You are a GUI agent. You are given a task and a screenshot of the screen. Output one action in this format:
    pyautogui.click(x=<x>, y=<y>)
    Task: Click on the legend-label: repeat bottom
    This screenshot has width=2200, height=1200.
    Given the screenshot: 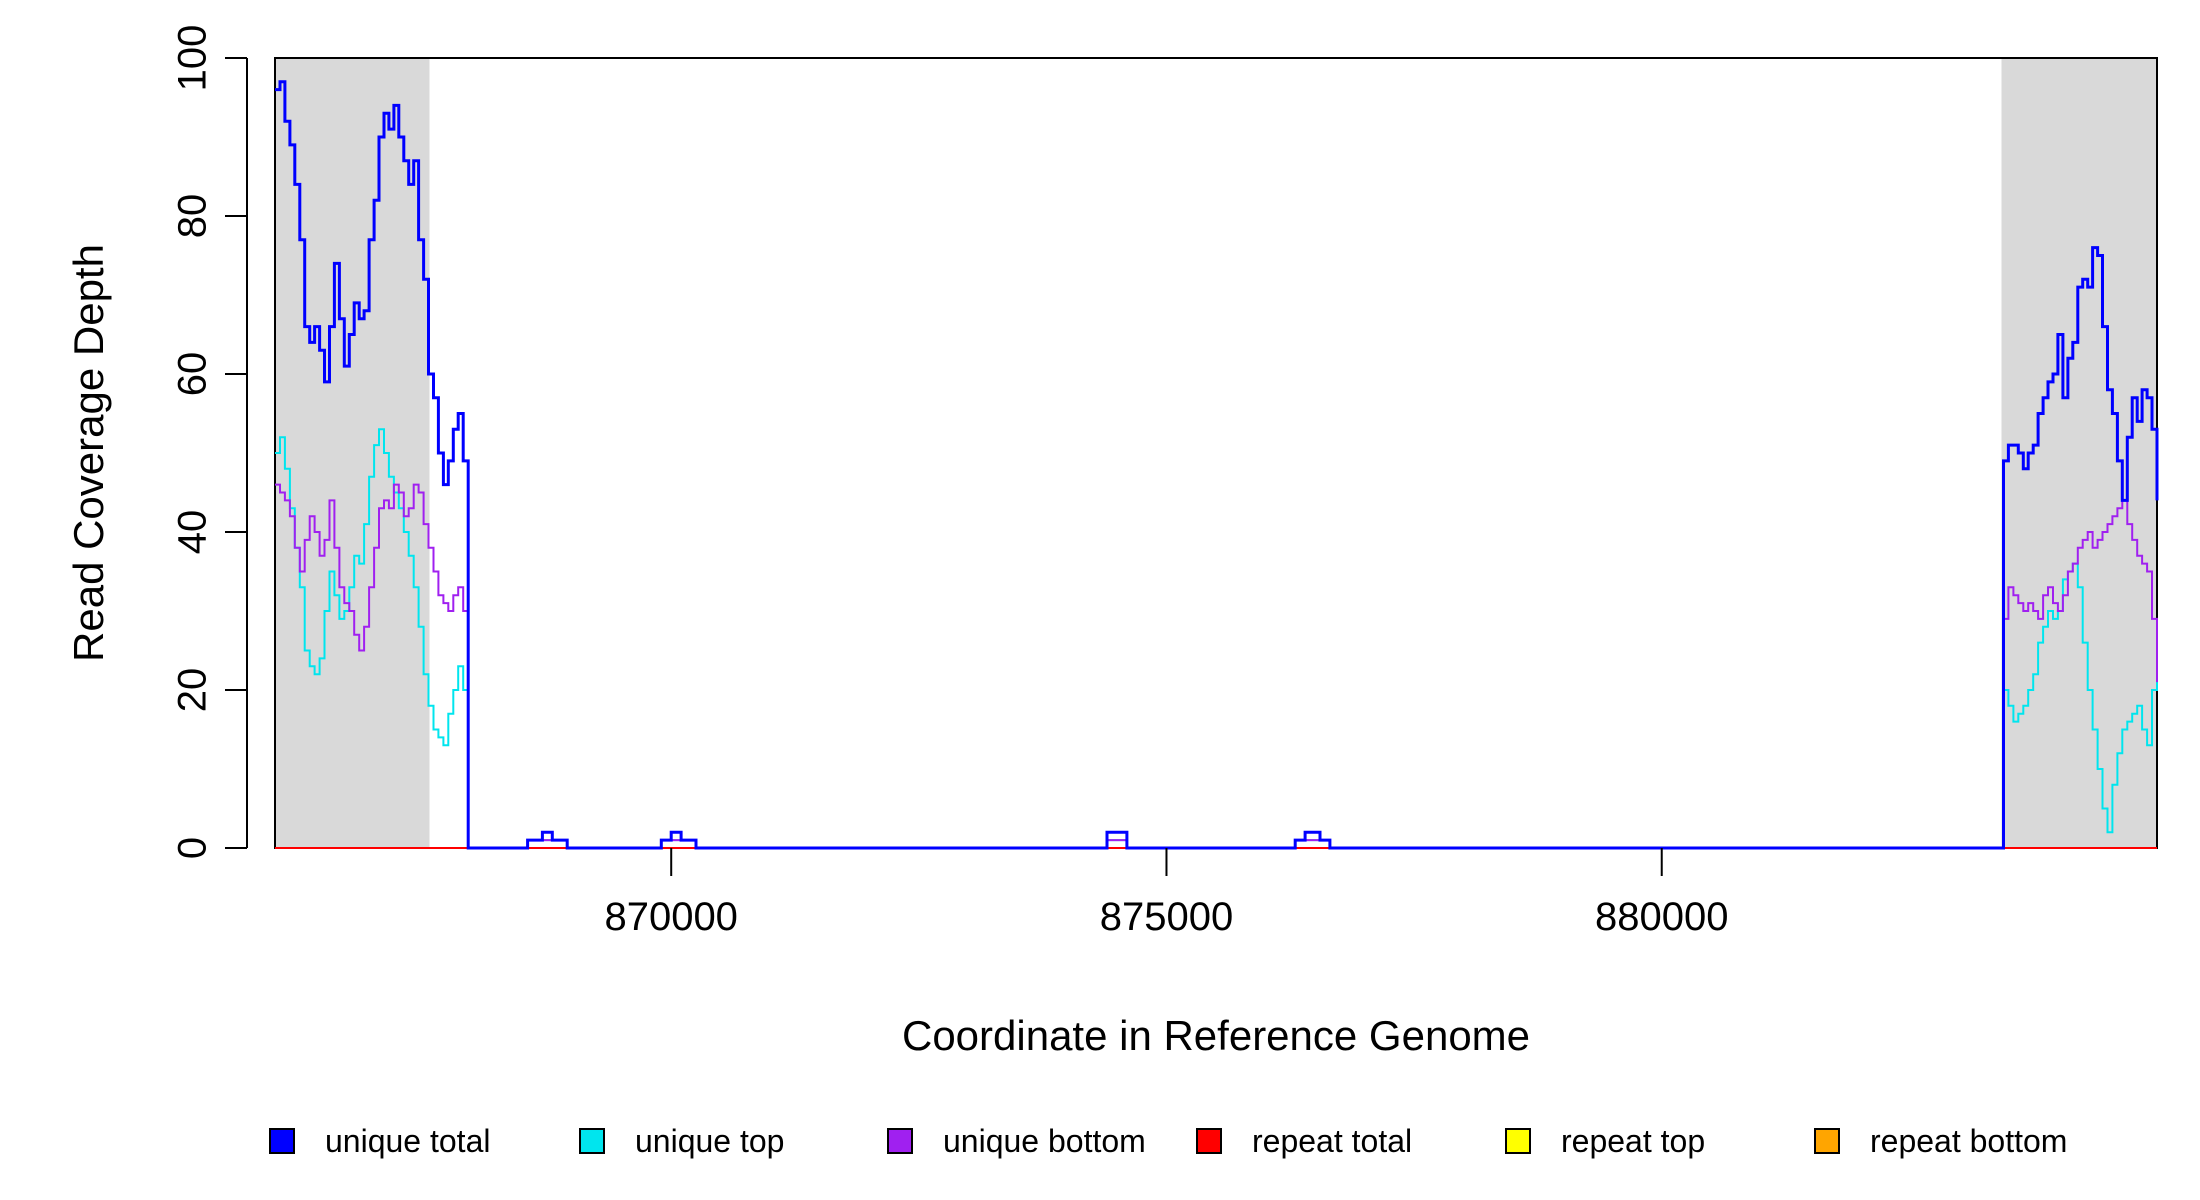 What is the action you would take?
    pyautogui.click(x=1968, y=1141)
    